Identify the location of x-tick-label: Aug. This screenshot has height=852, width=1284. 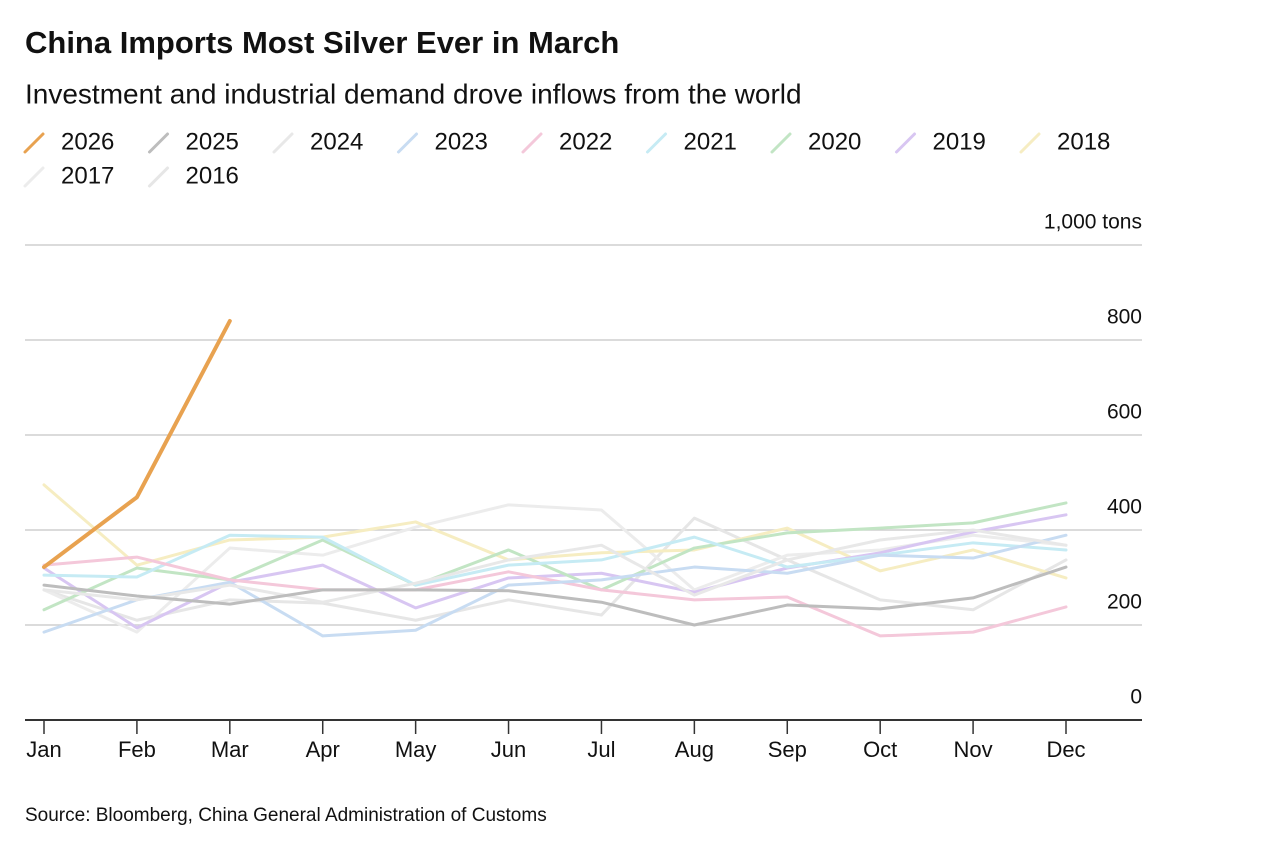
(694, 749).